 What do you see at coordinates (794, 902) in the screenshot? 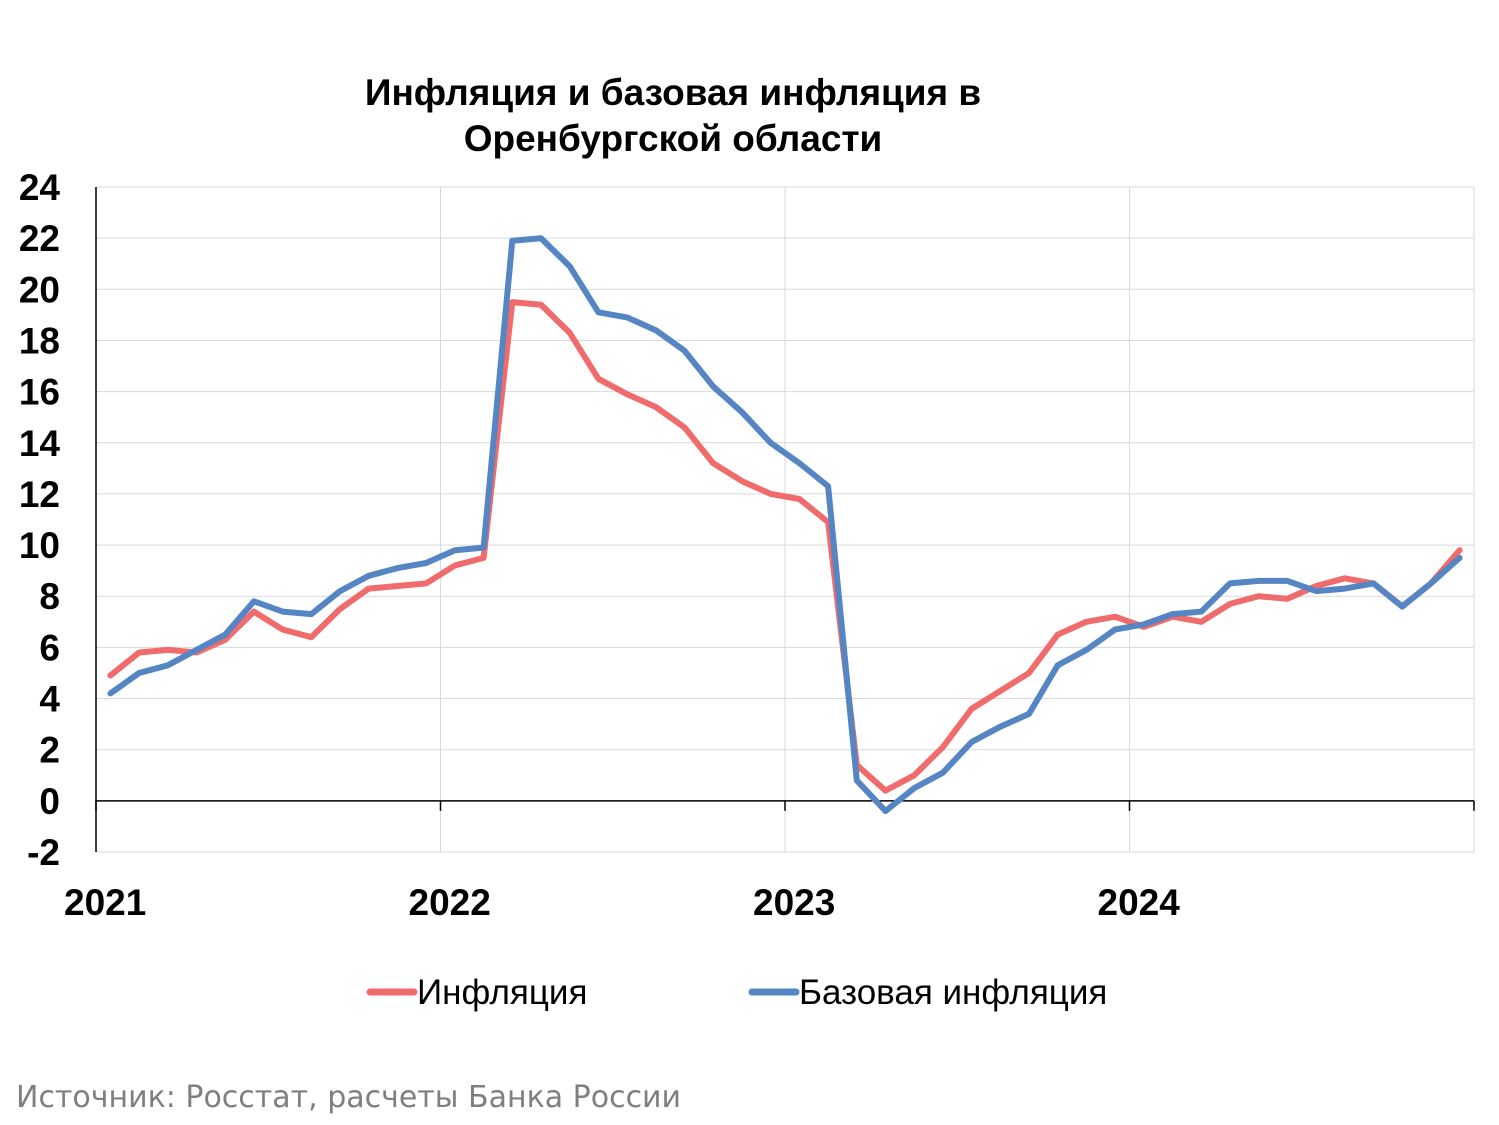
I see `x-tick-label: 2023` at bounding box center [794, 902].